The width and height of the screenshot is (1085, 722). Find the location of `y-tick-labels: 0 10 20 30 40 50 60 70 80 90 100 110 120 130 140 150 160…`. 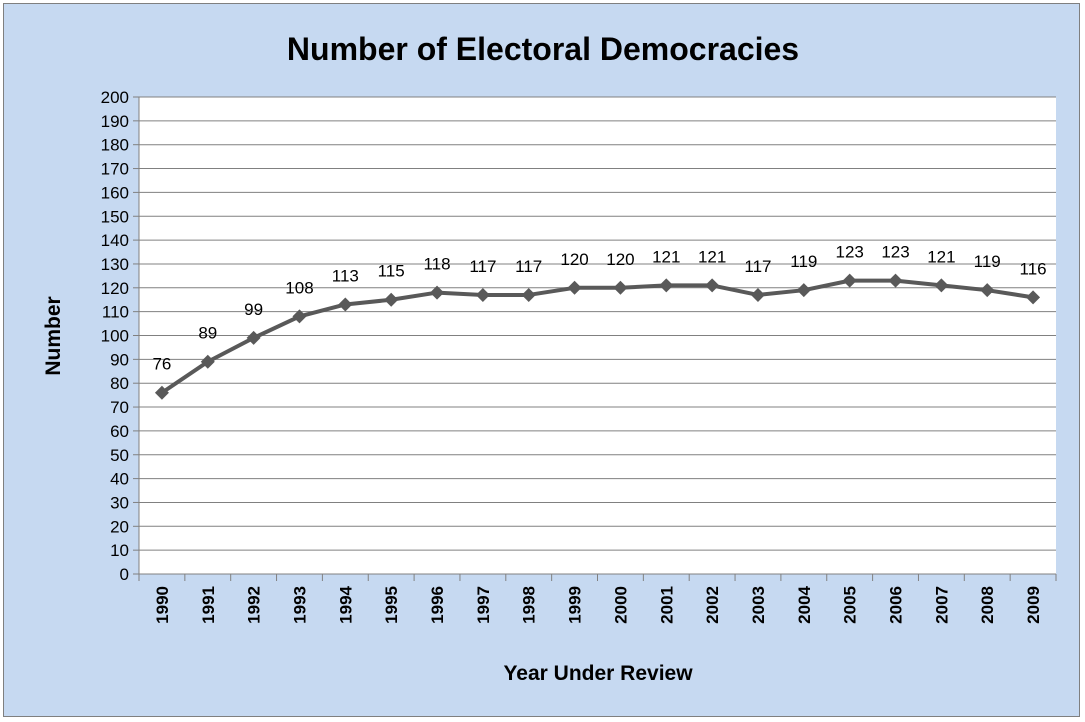

y-tick-labels: 0 10 20 30 40 50 60 70 80 90 100 110 120 130 140 150 160… is located at coordinates (115, 336).